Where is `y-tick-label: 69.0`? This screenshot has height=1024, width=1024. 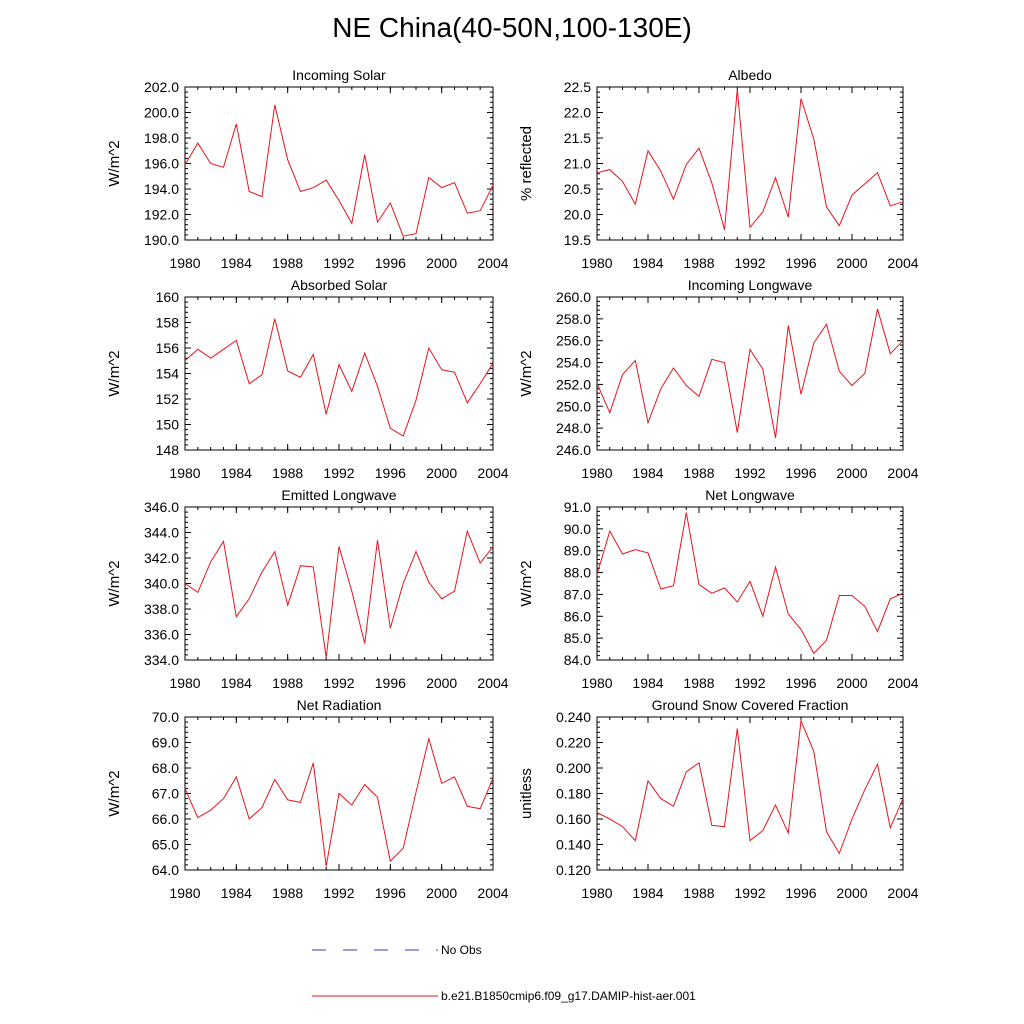
y-tick-label: 69.0 is located at coordinates (165, 743).